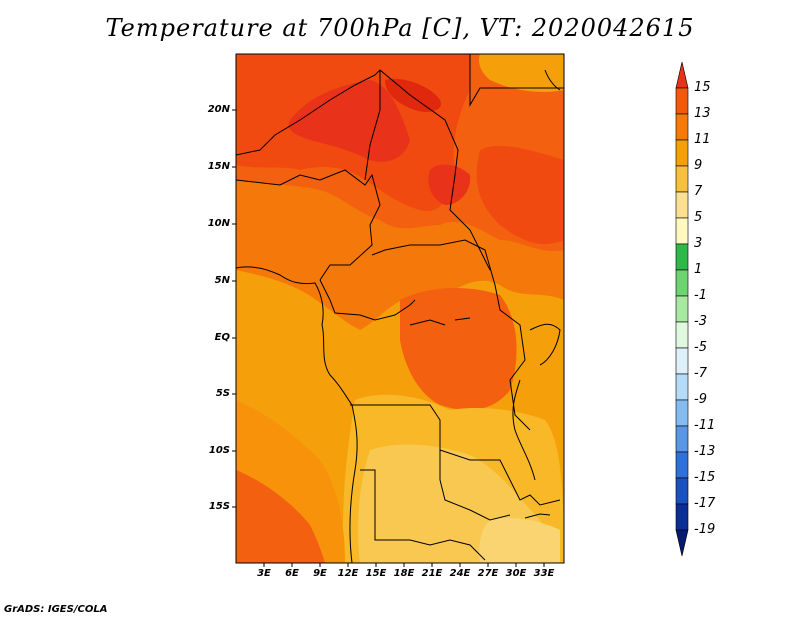  I want to click on lon-label-9e: 9E, so click(320, 573).